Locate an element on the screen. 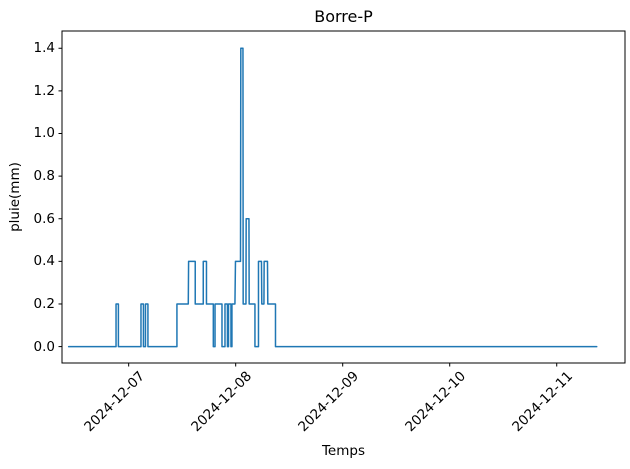 The image size is (630, 469). chart-title: Borre-P is located at coordinates (343, 16).